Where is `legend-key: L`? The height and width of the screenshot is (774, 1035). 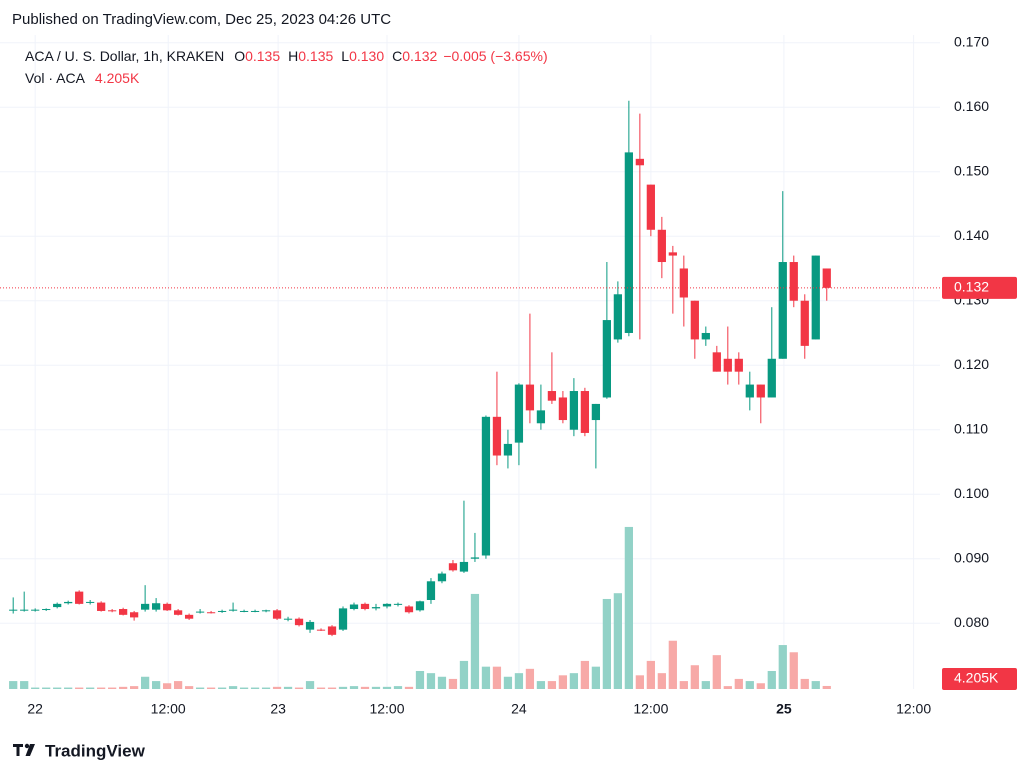
legend-key: L is located at coordinates (345, 56).